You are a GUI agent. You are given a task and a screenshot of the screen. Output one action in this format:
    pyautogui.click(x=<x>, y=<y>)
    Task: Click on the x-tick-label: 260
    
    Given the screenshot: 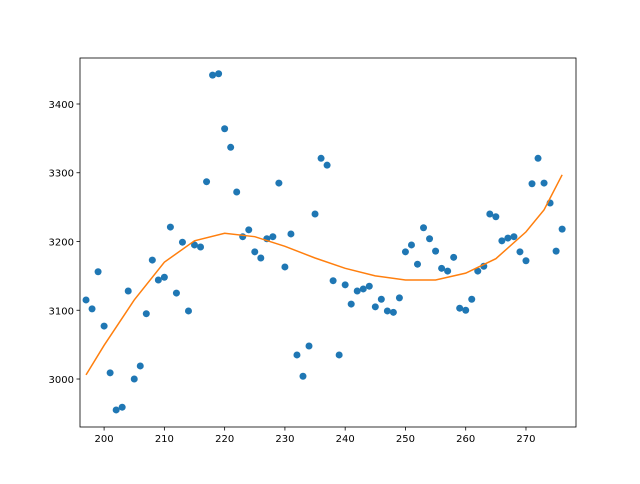 What is the action you would take?
    pyautogui.click(x=465, y=439)
    